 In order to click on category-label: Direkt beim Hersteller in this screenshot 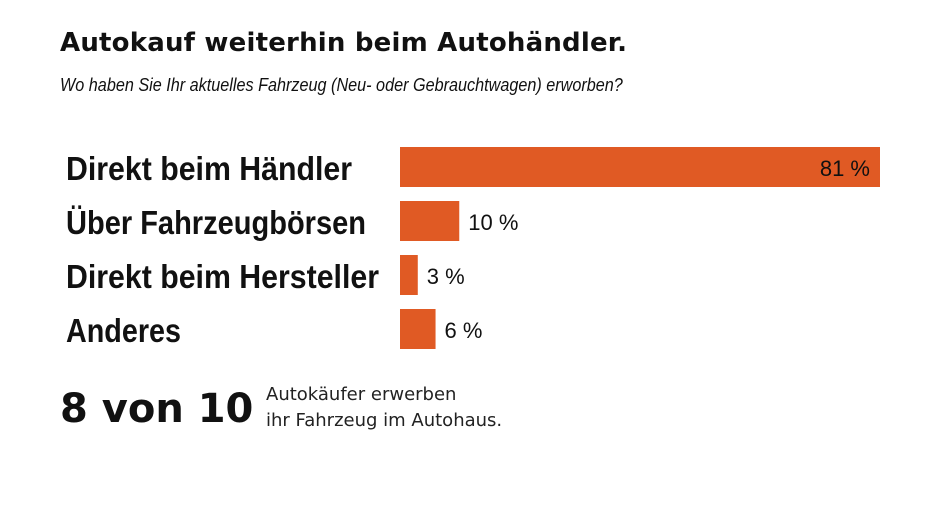, I will do `click(222, 276)`.